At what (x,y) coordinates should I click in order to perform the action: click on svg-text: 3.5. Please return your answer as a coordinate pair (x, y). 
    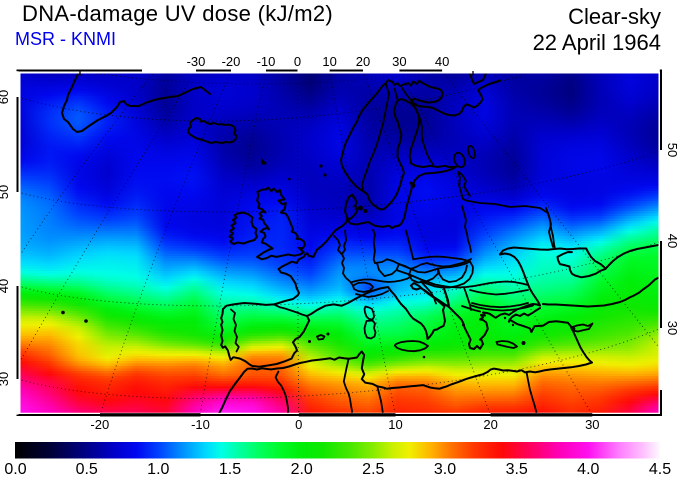
    Looking at the image, I should click on (517, 469).